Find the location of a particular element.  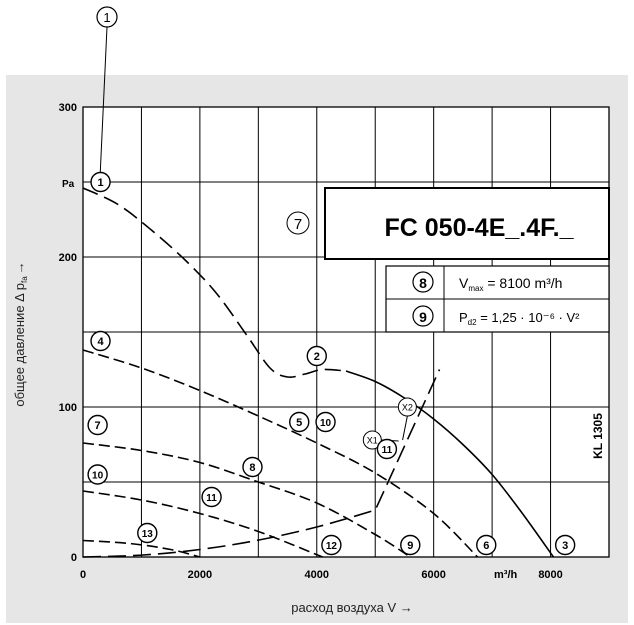

curve-marker-label: 4 is located at coordinates (100, 342).